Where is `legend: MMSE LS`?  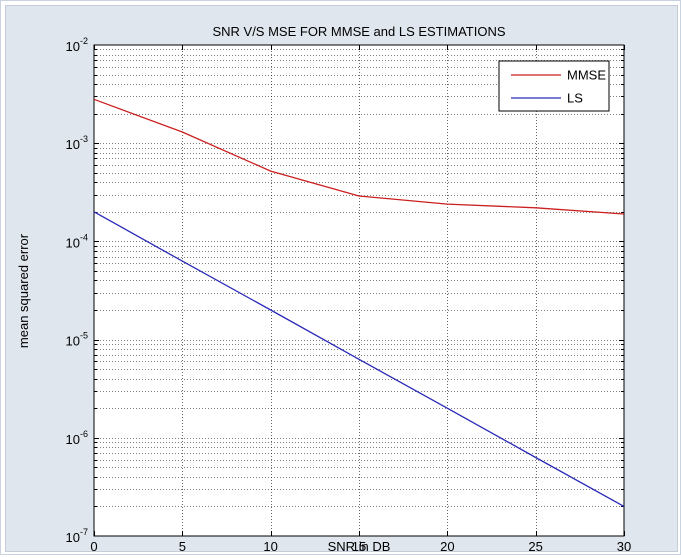
legend: MMSE LS is located at coordinates (554, 86).